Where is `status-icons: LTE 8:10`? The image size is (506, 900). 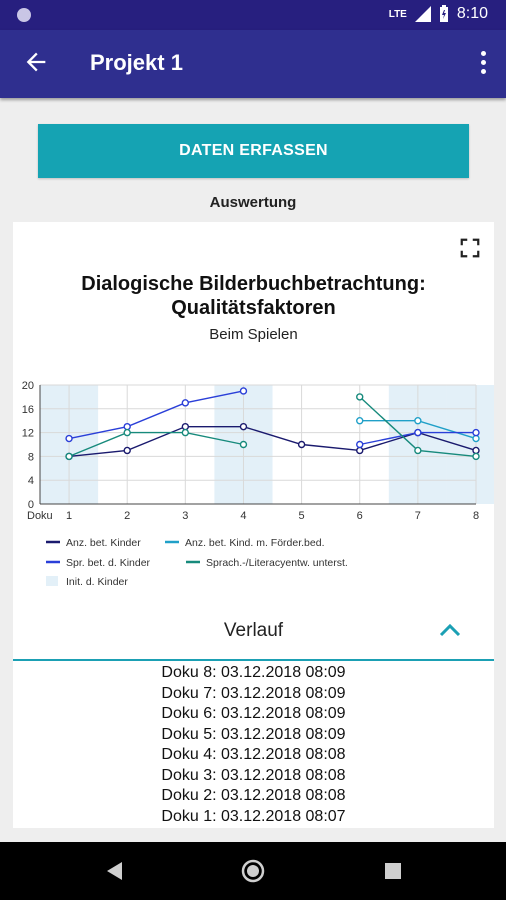
status-icons: LTE 8:10 is located at coordinates (438, 14).